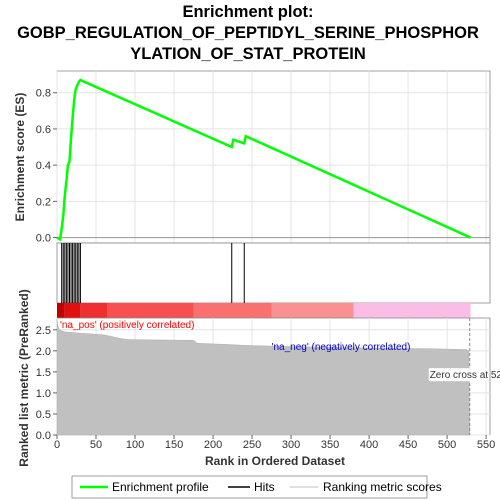 The image size is (500, 500). Describe the element at coordinates (160, 487) in the screenshot. I see `legend-label-enrichment: Enrichment profile` at that location.